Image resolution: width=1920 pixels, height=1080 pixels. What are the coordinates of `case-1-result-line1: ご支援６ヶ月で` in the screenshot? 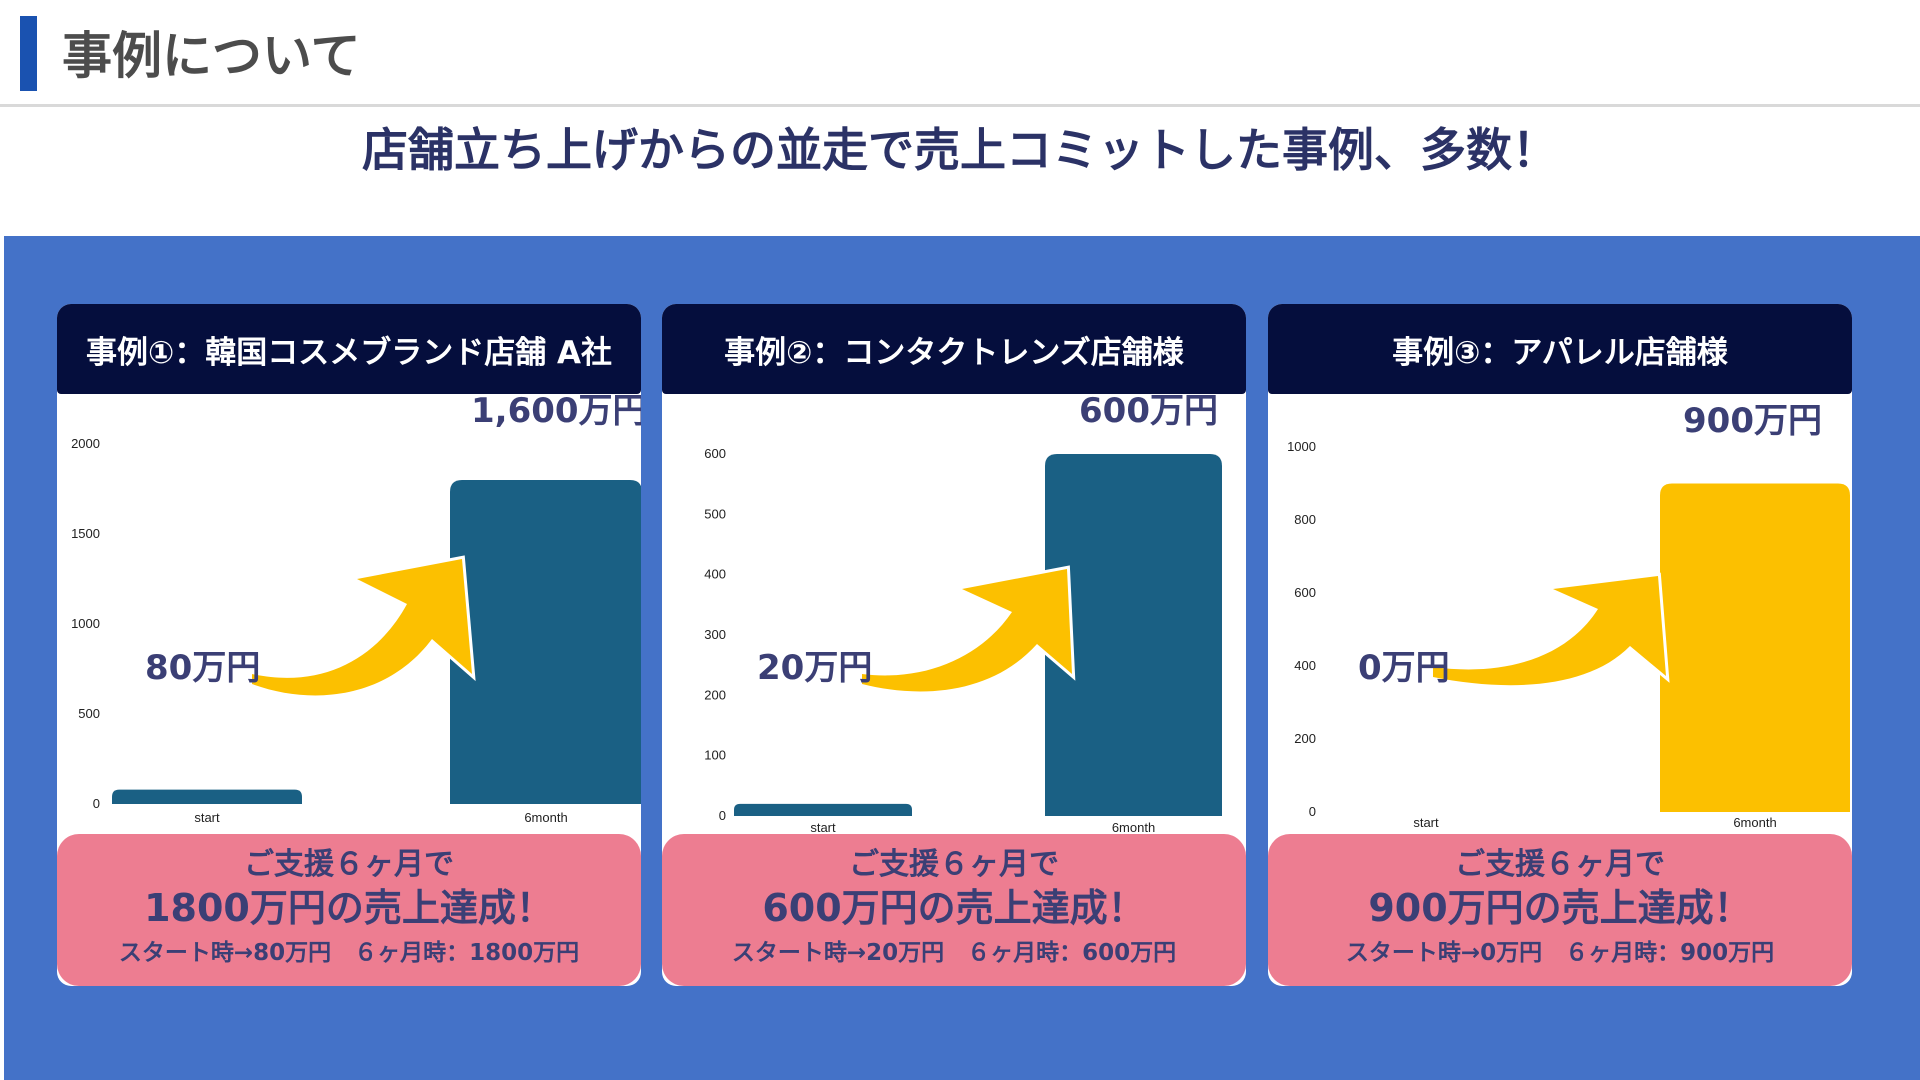 It's located at (349, 864).